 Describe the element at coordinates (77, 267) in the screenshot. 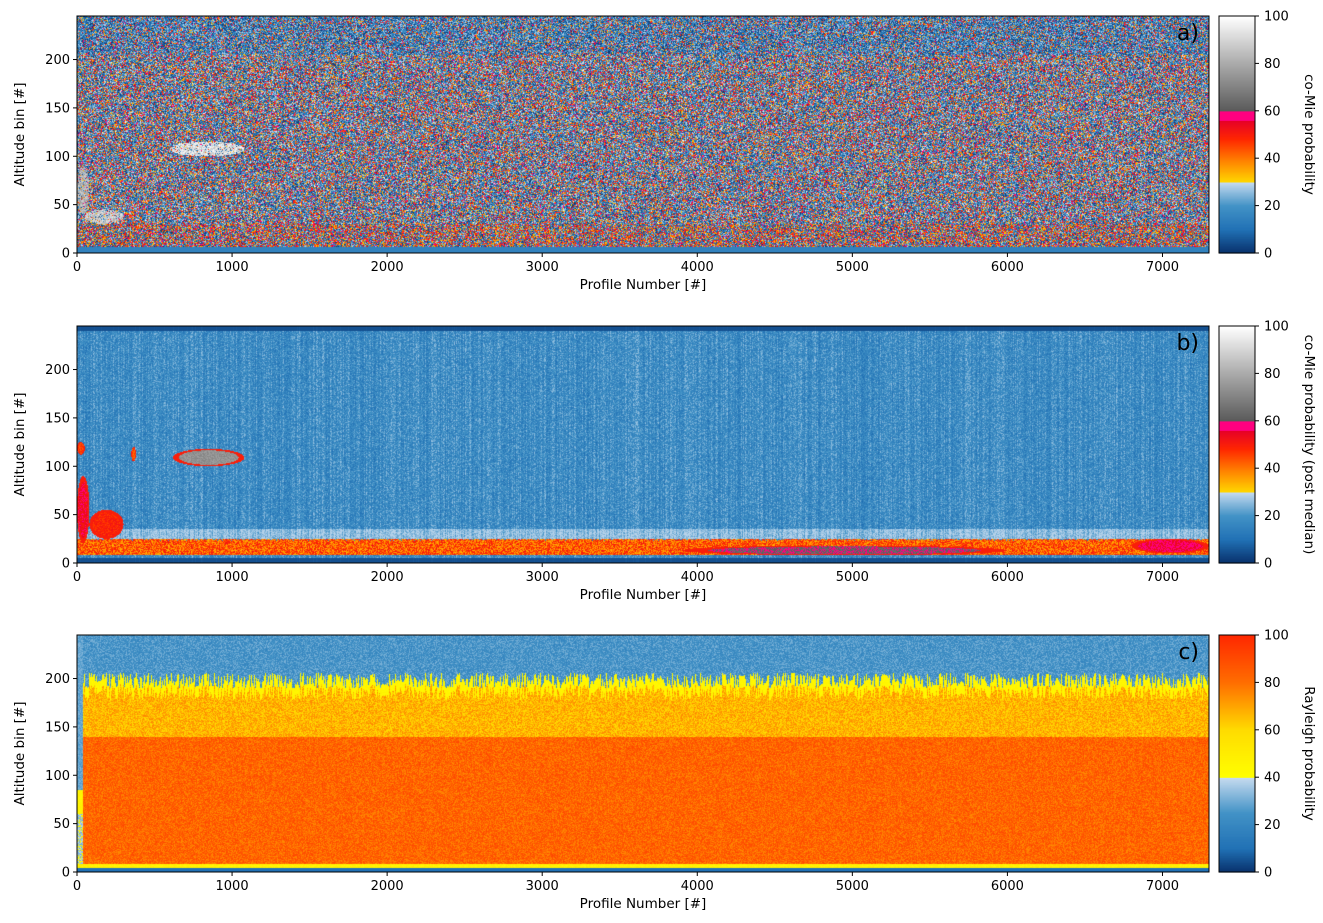

I see `x-tick-label: 0` at that location.